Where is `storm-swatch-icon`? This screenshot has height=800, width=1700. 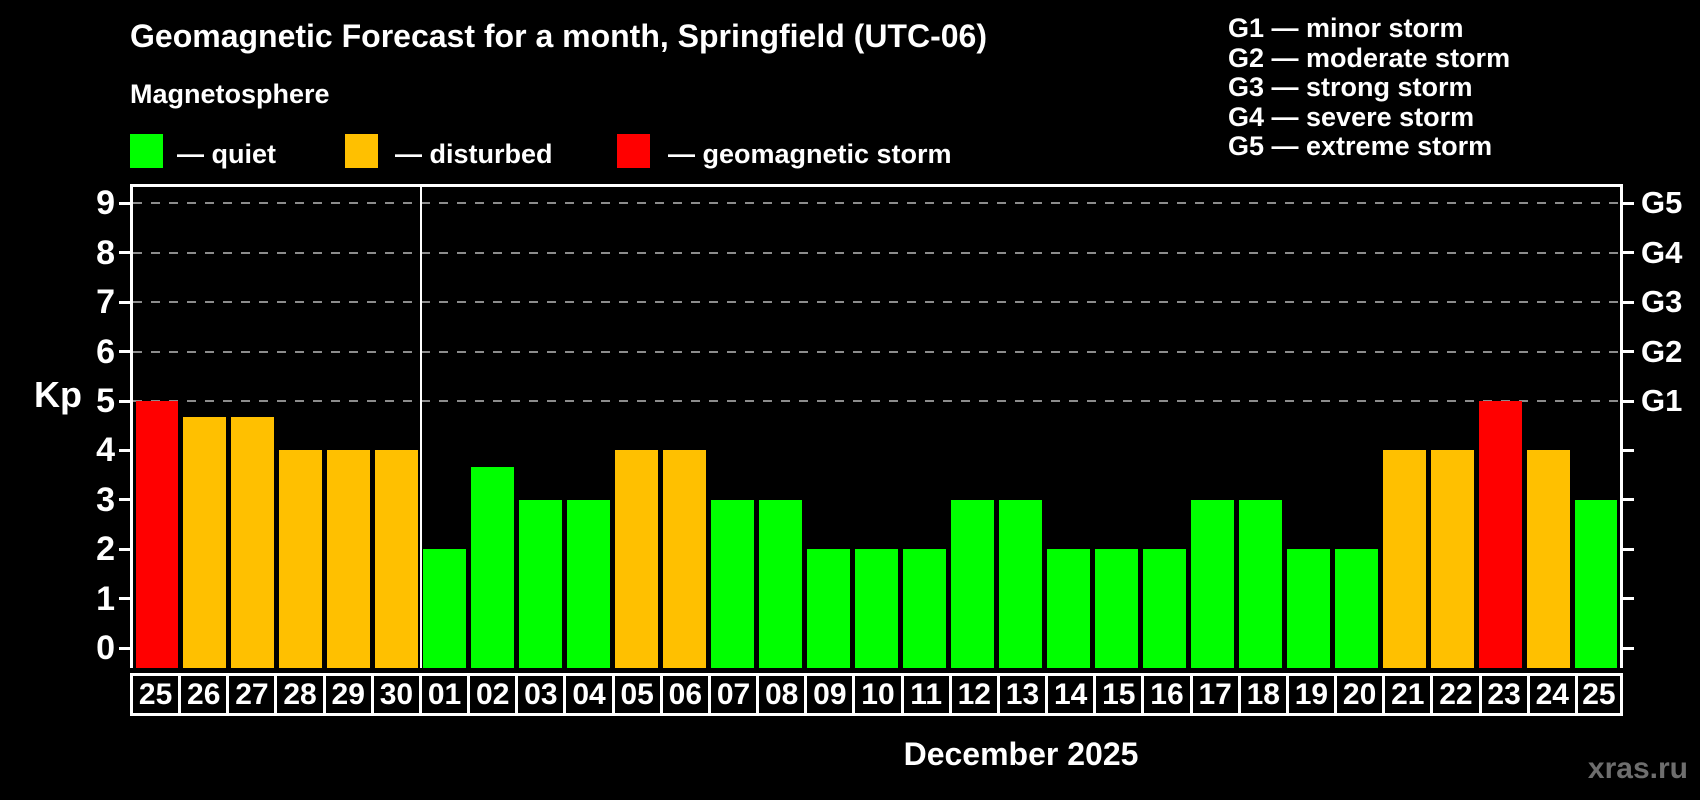
storm-swatch-icon is located at coordinates (633, 151).